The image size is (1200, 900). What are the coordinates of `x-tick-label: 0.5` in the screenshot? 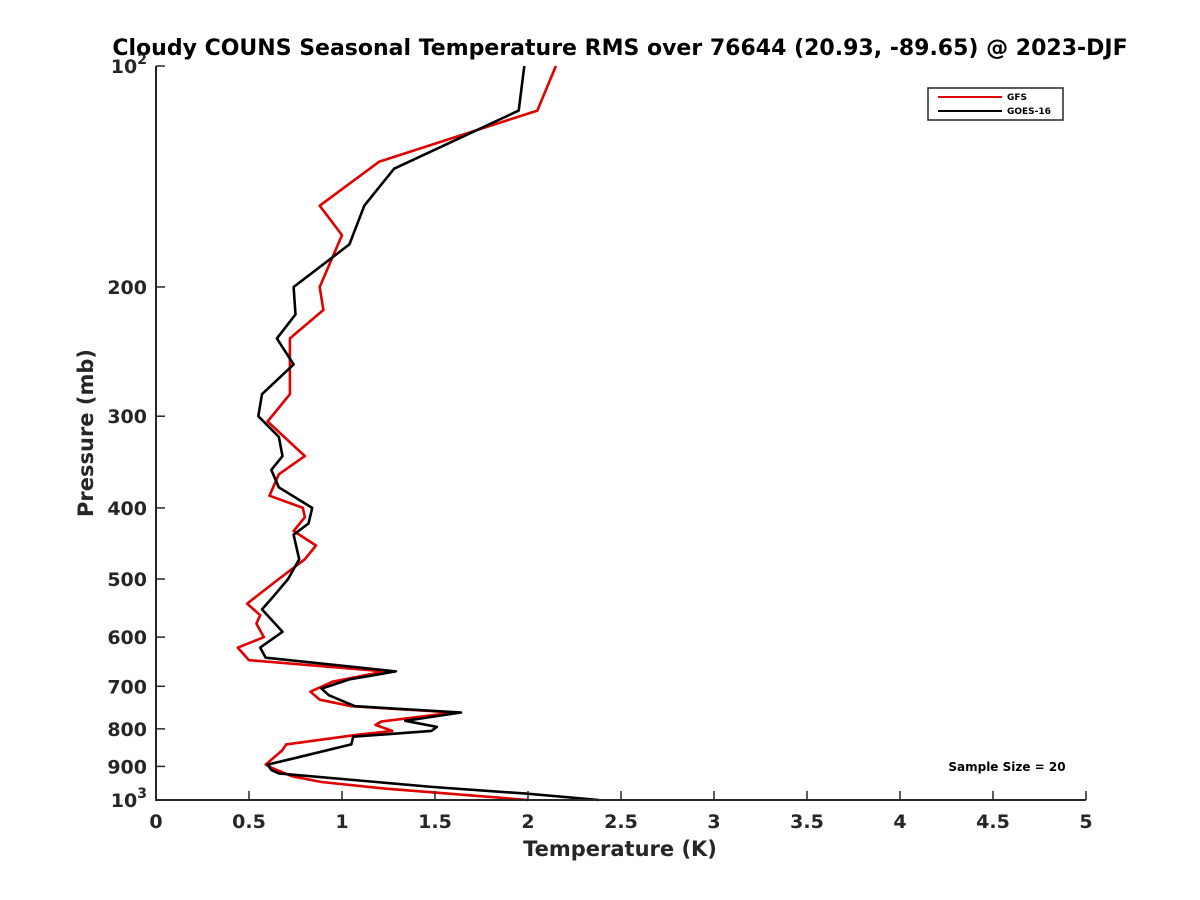 It's located at (249, 822).